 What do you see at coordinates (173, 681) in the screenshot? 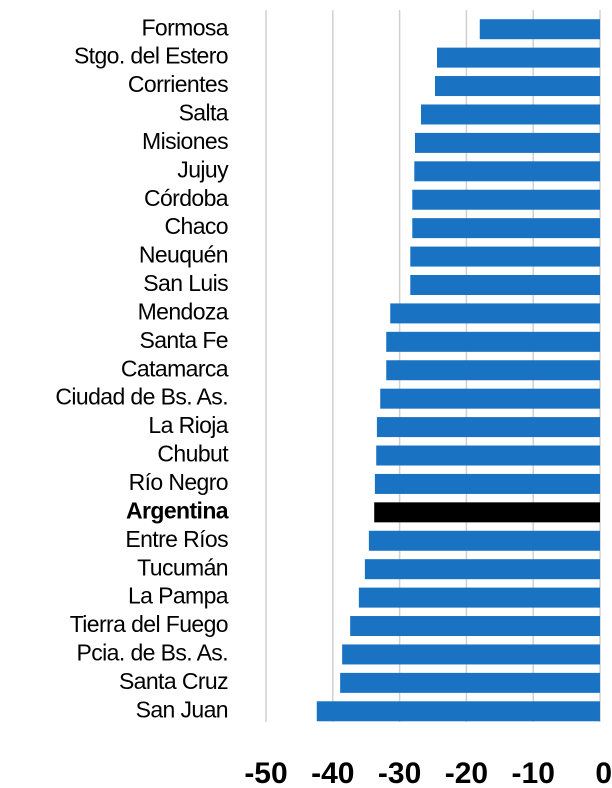
I see `y-tick-label: Santa Cruz` at bounding box center [173, 681].